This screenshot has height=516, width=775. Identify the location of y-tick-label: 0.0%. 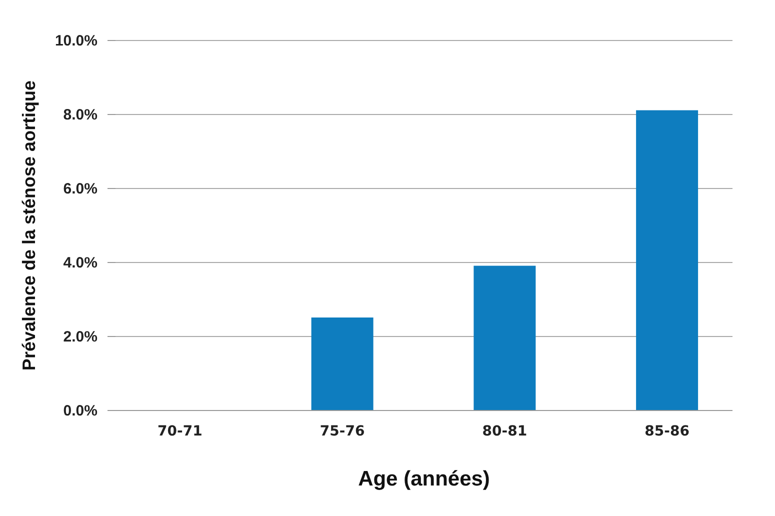
(80, 411).